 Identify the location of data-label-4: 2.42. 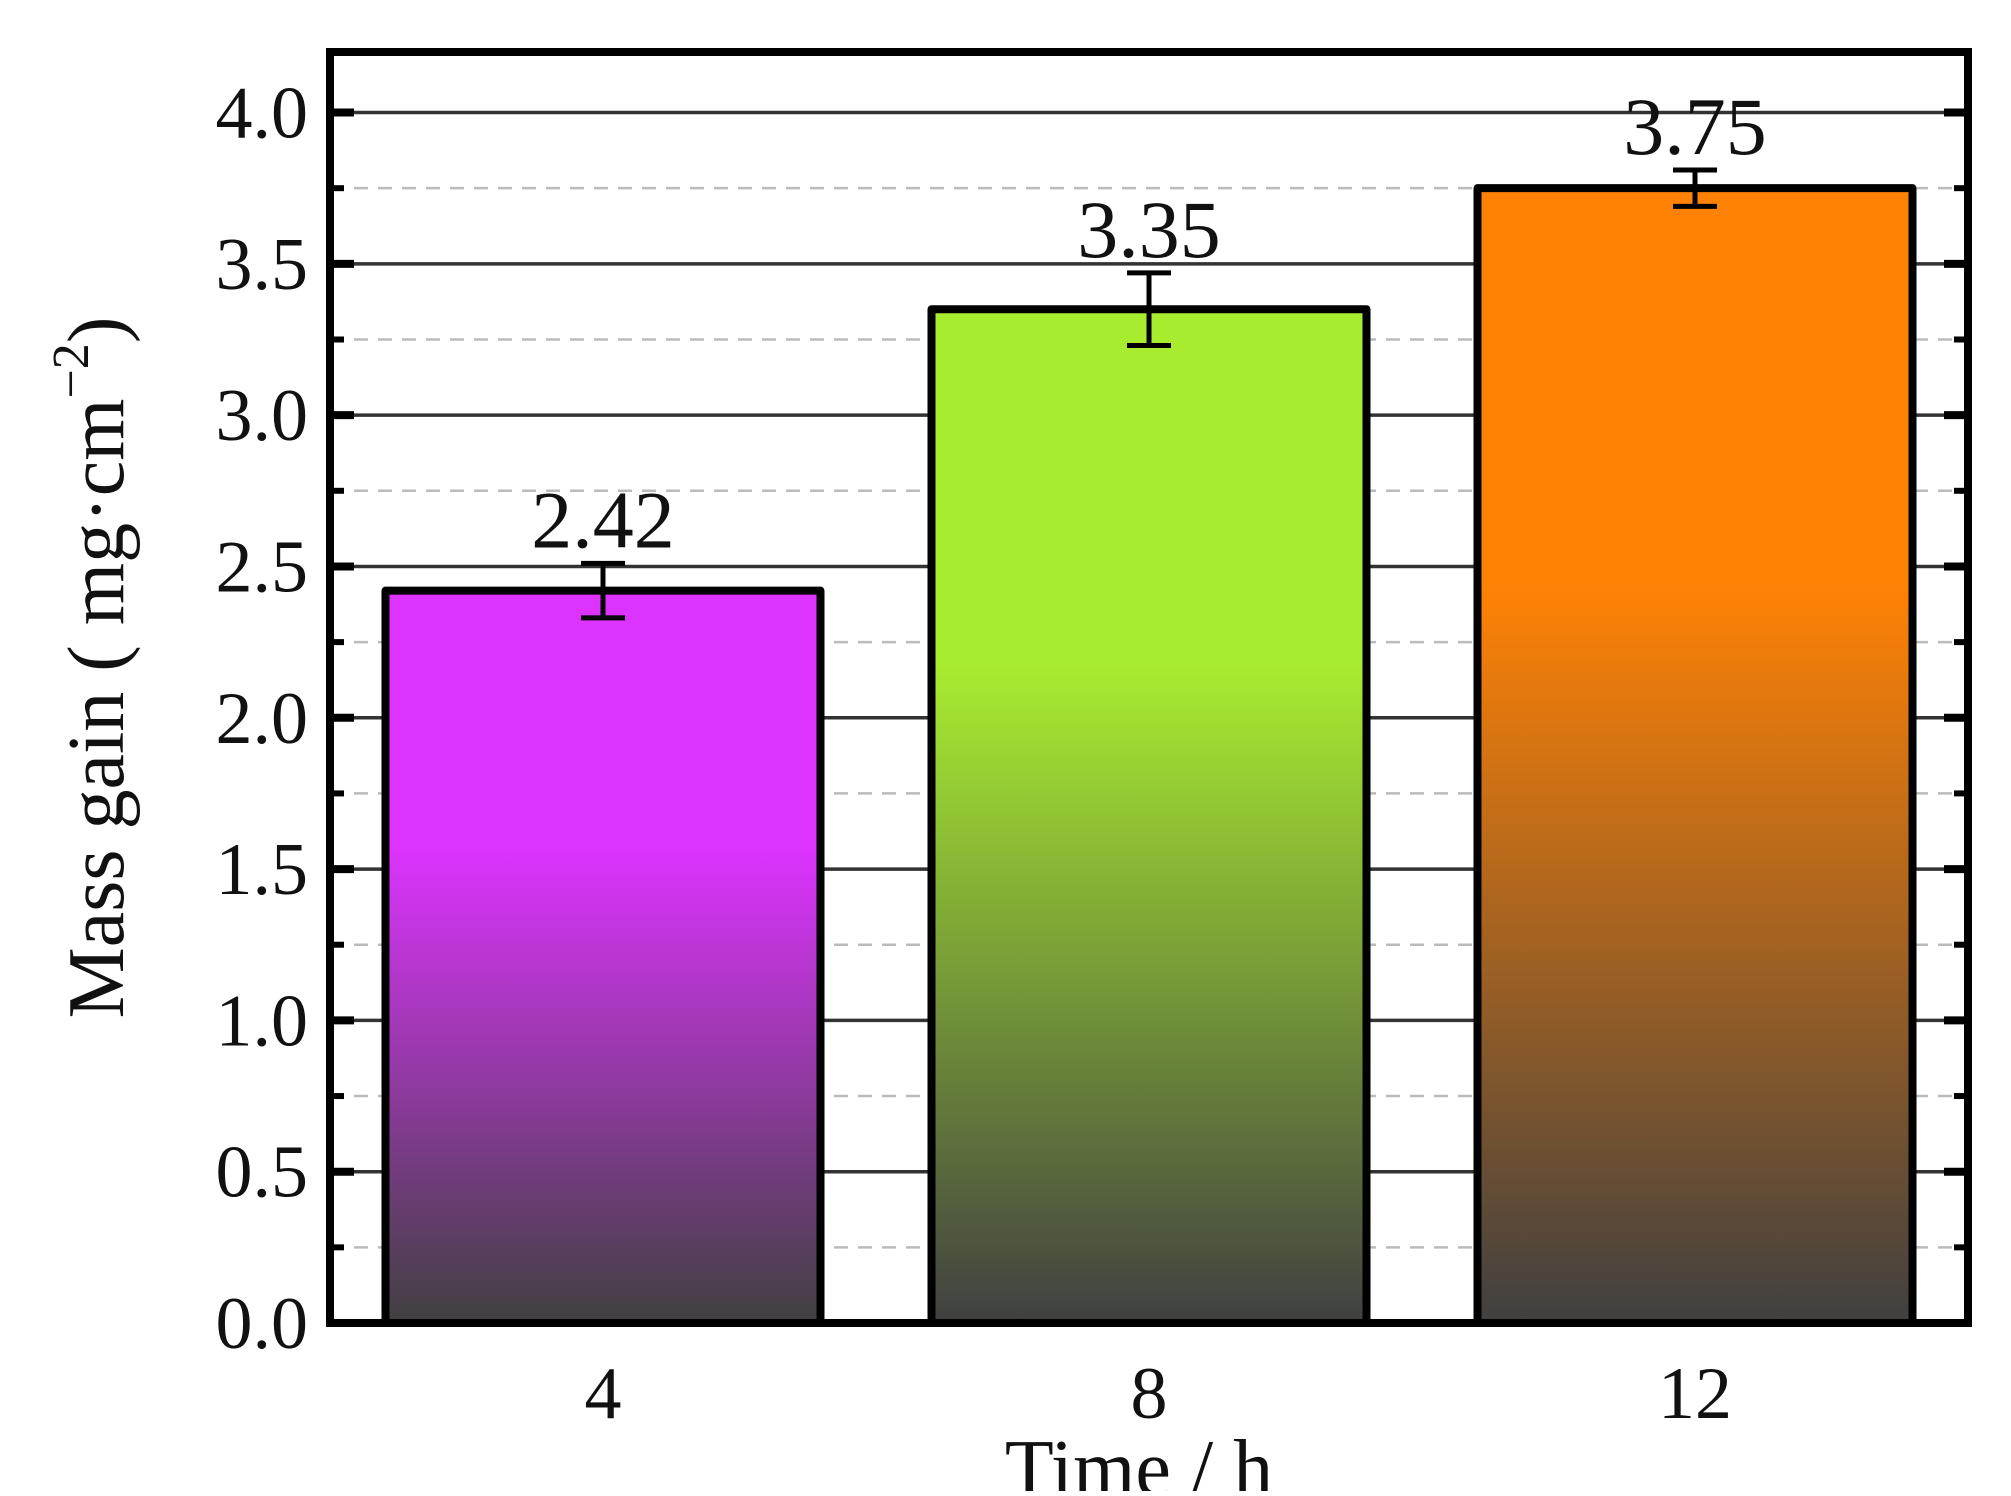
(603, 519).